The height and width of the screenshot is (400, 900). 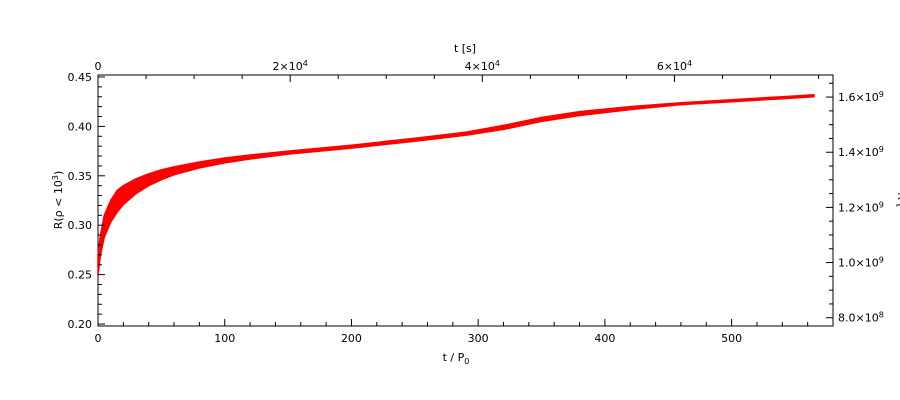 I want to click on y-tick-label: 0.30, so click(x=80, y=225).